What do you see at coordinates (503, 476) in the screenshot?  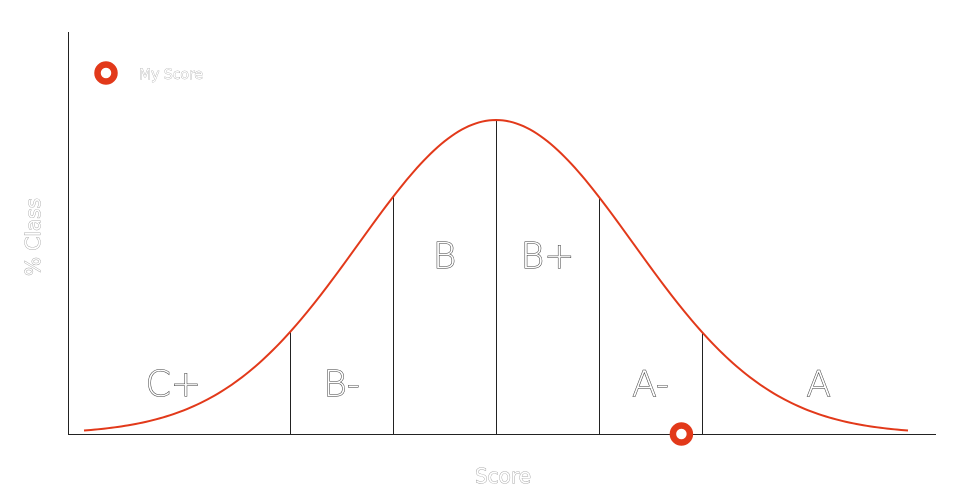 I see `x-axis-label: Score` at bounding box center [503, 476].